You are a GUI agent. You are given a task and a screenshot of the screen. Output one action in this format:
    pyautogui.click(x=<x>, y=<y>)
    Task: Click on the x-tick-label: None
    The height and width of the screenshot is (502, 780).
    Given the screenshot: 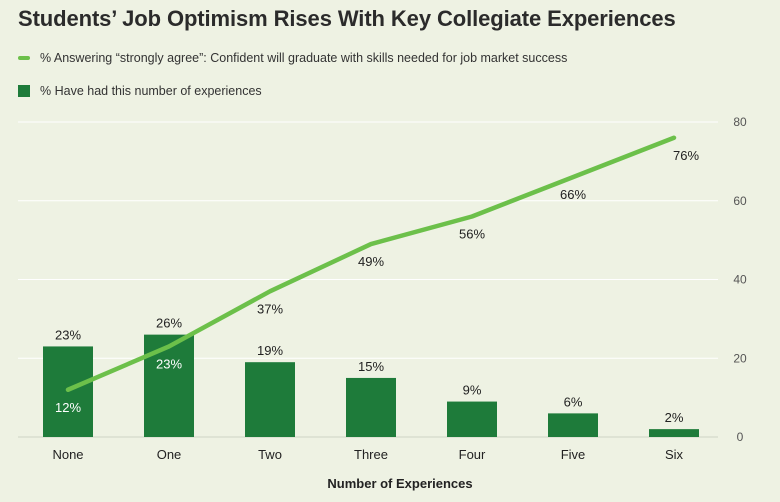 What is the action you would take?
    pyautogui.click(x=67, y=454)
    